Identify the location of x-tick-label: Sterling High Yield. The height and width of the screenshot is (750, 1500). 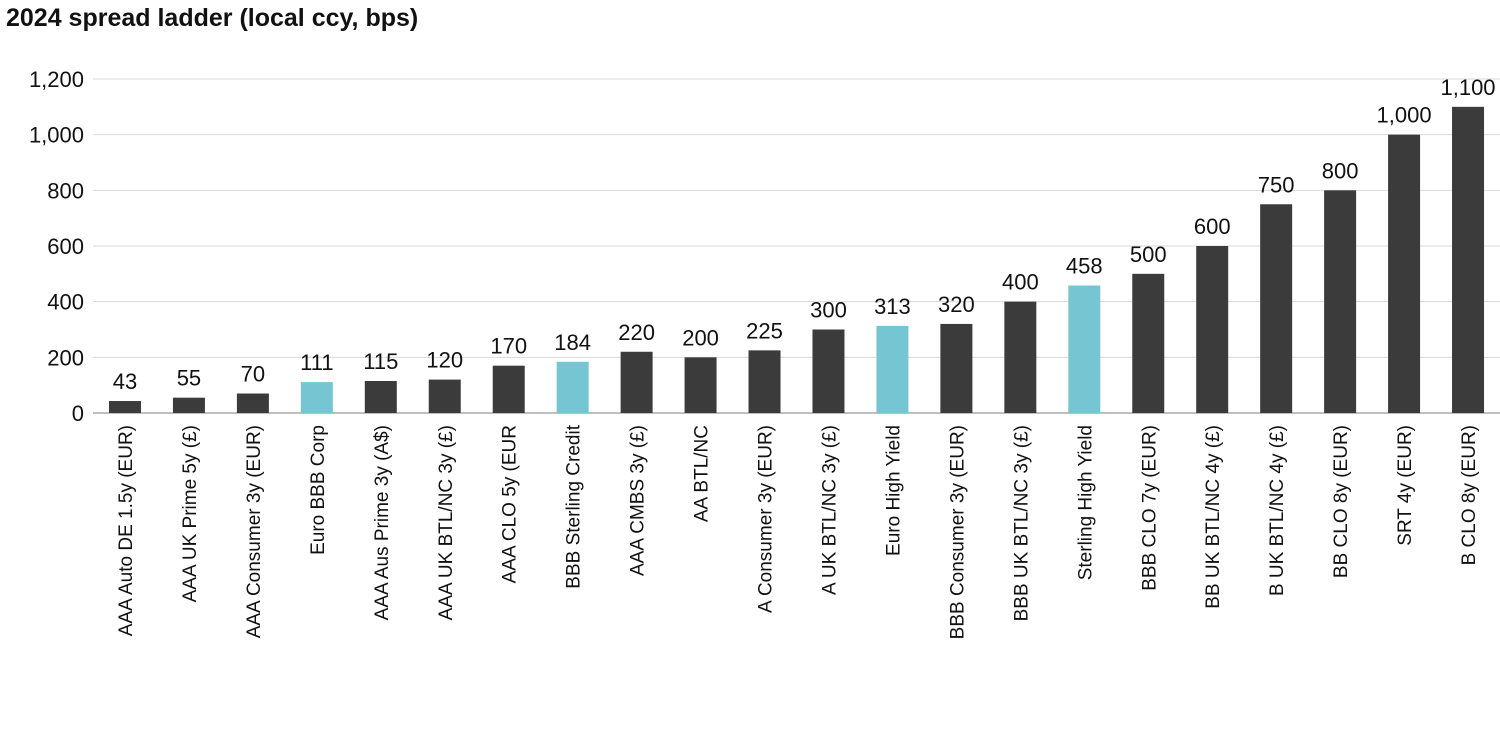
(1085, 502).